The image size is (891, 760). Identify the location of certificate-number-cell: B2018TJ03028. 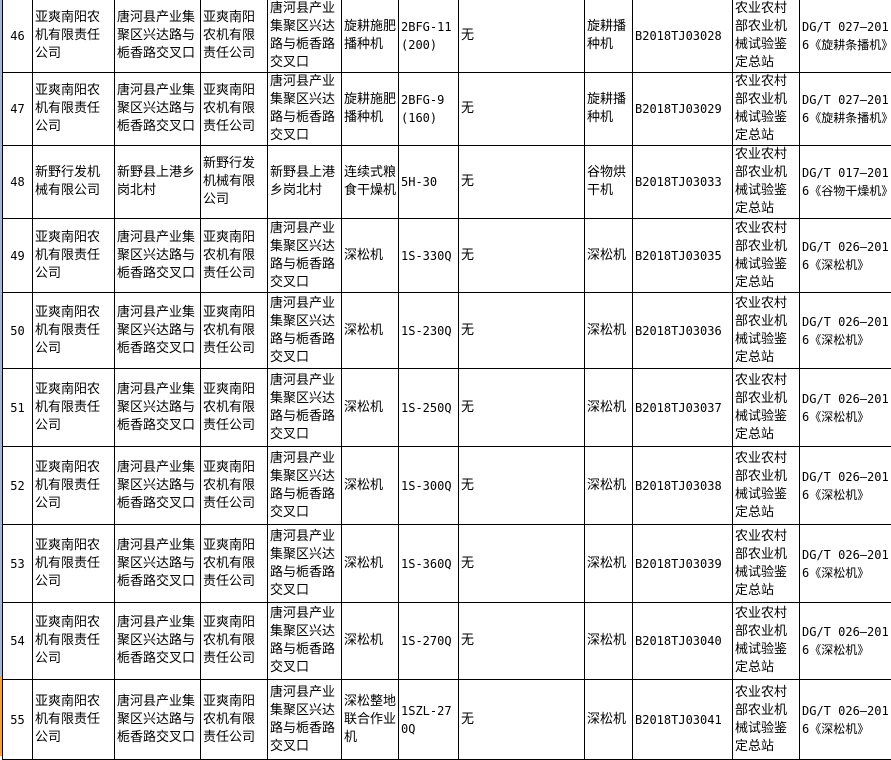
(683, 36).